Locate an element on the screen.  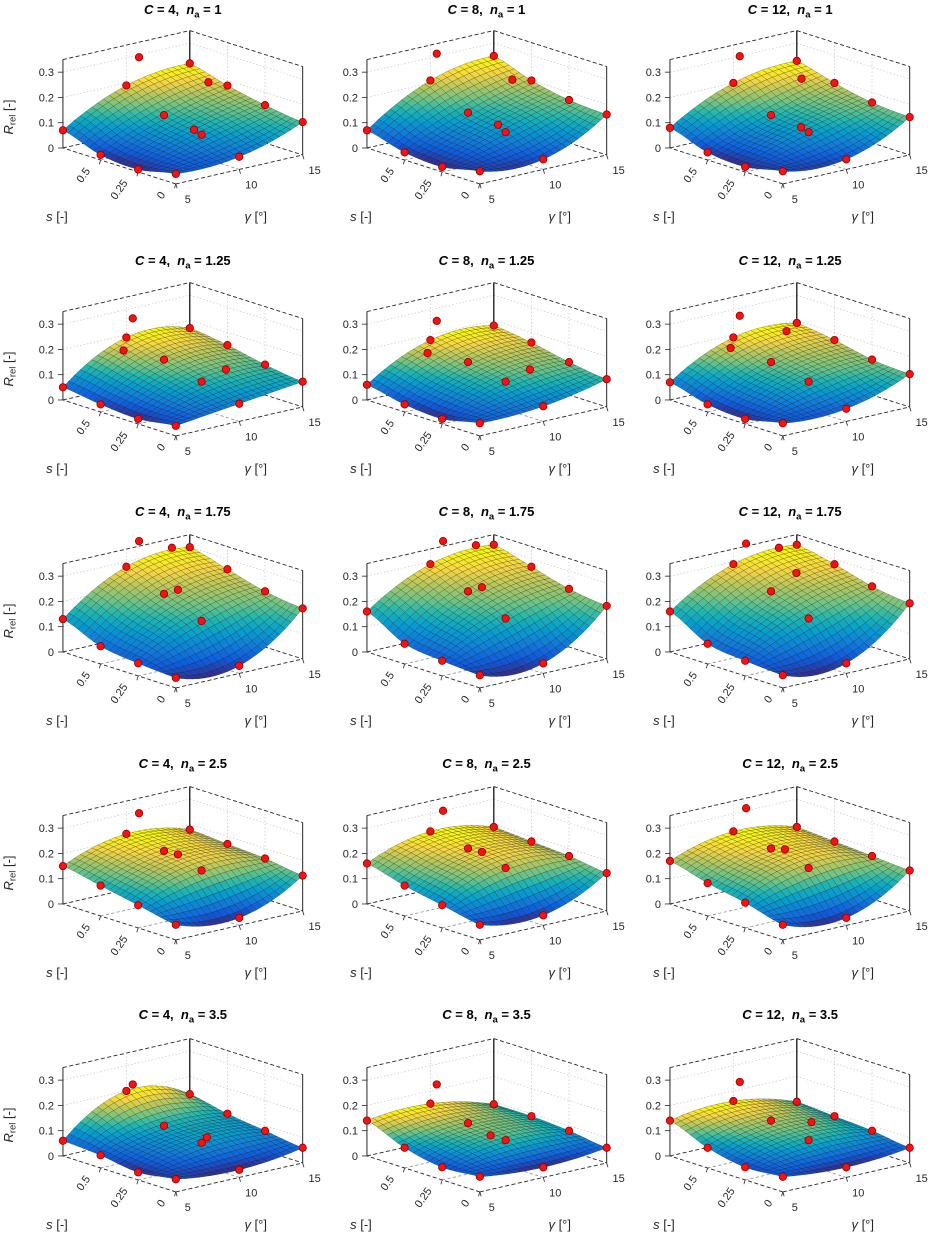
data-points is located at coordinates (790, 369).